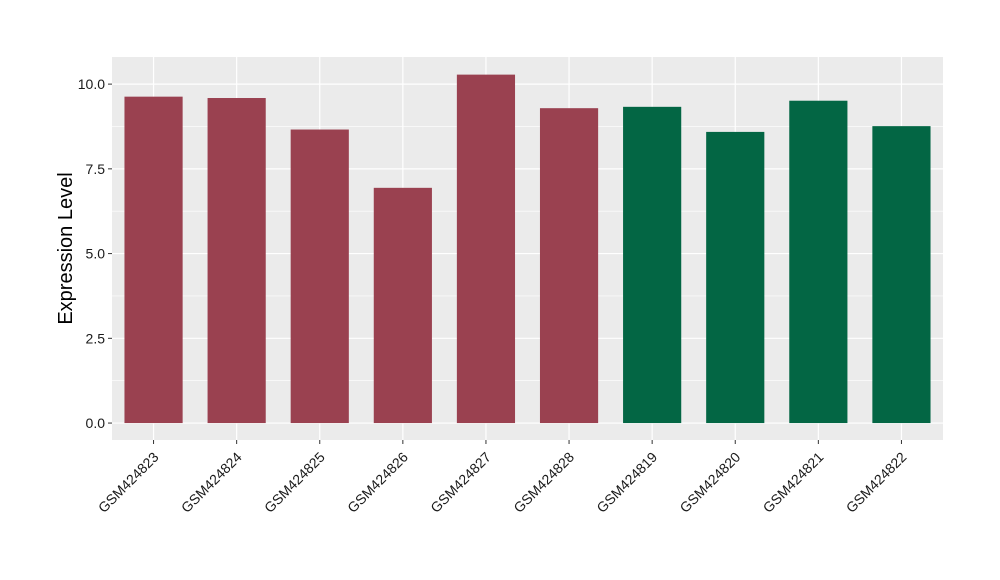  Describe the element at coordinates (153, 260) in the screenshot. I see `bar-GSM424823` at that location.